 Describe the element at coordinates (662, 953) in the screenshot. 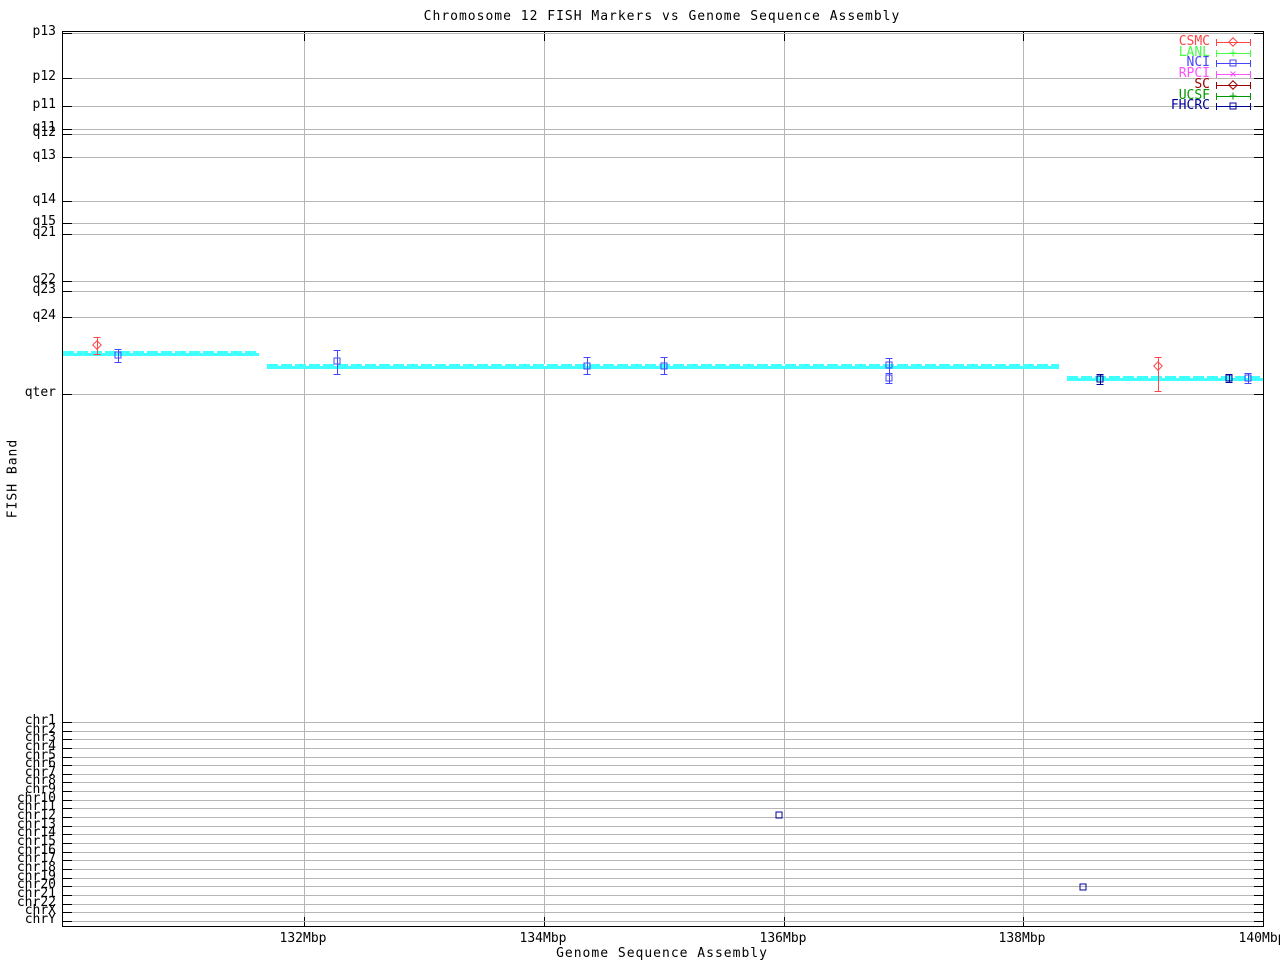

I see `x-axis-title: Genome Sequence Assembly` at that location.